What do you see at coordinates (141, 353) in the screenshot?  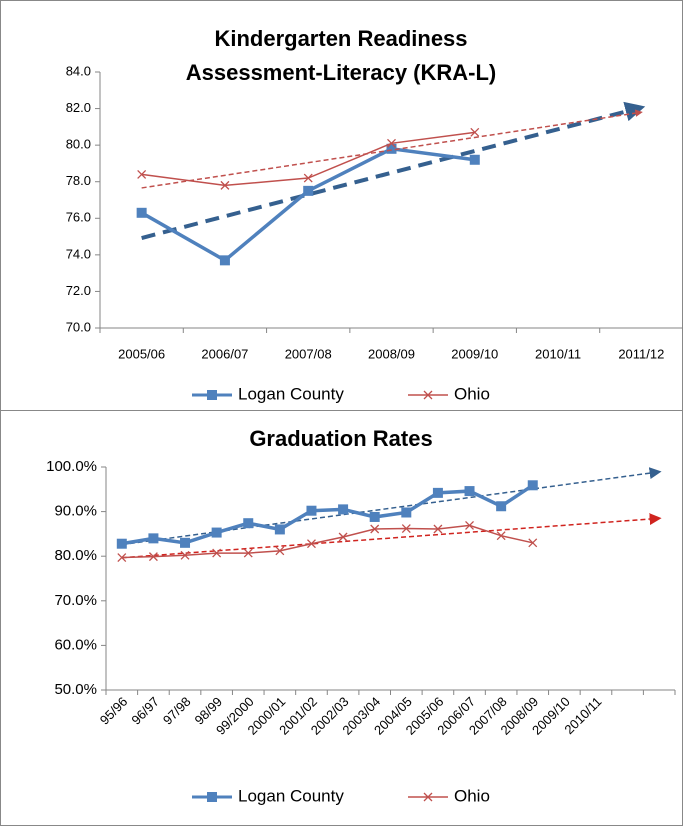 I see `x-tick-label: 2005/06` at bounding box center [141, 353].